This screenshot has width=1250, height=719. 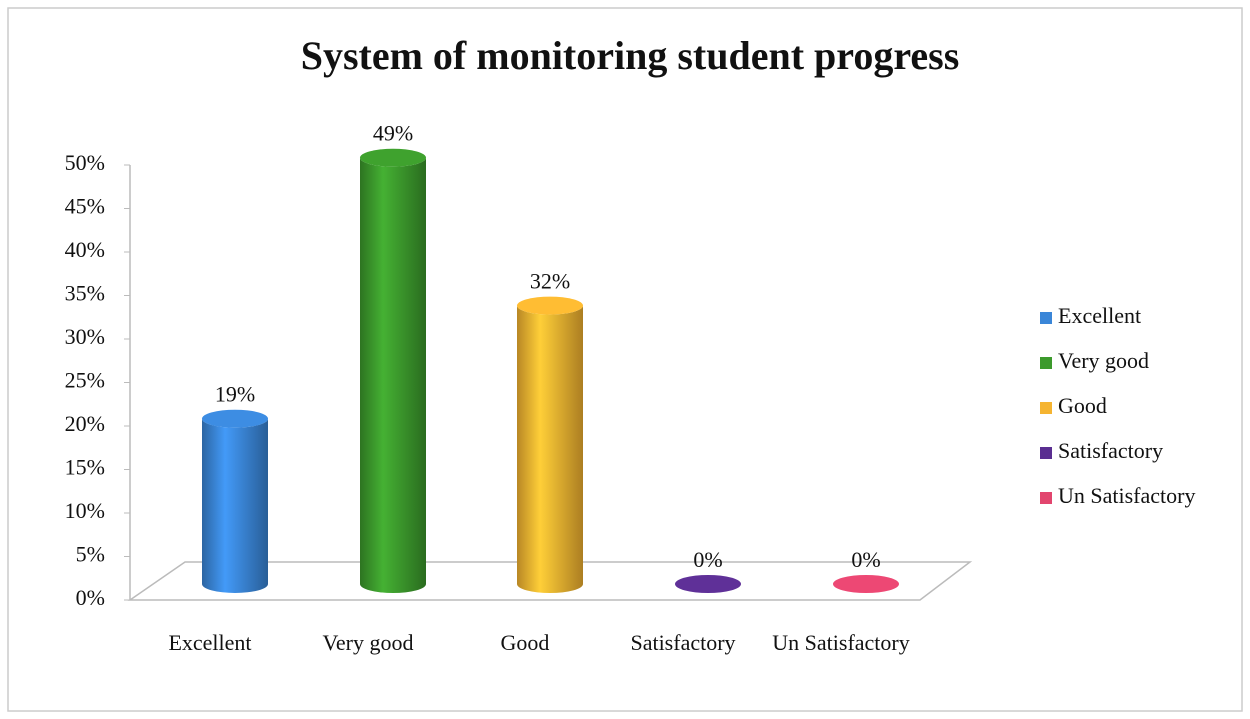 What do you see at coordinates (85, 206) in the screenshot?
I see `y-tick-label: 45%` at bounding box center [85, 206].